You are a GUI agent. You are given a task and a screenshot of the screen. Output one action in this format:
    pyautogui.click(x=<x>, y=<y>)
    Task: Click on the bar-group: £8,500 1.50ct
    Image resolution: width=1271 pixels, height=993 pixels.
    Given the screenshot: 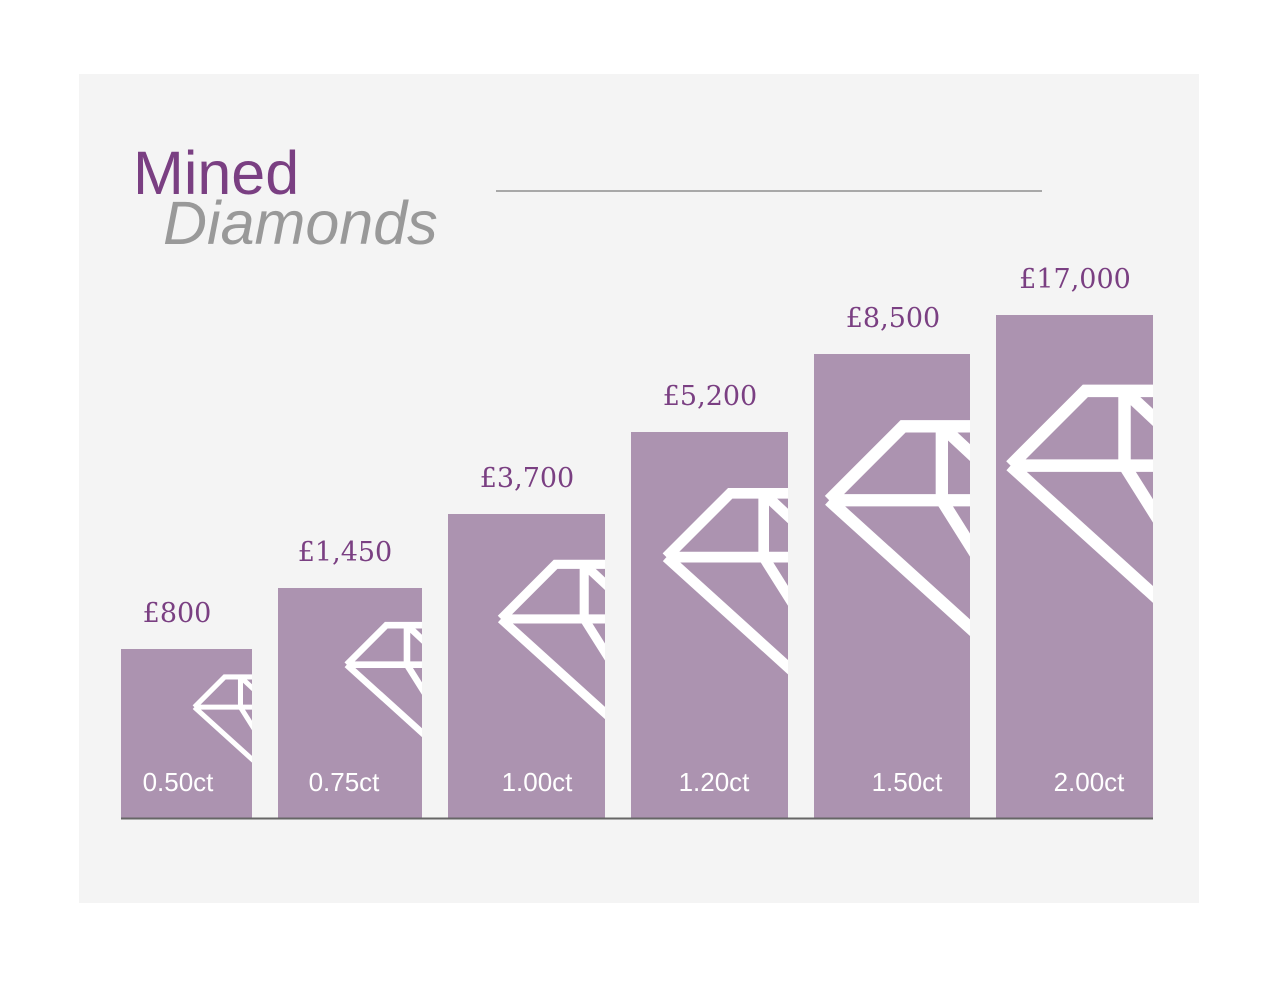 What is the action you would take?
    pyautogui.click(x=892, y=560)
    